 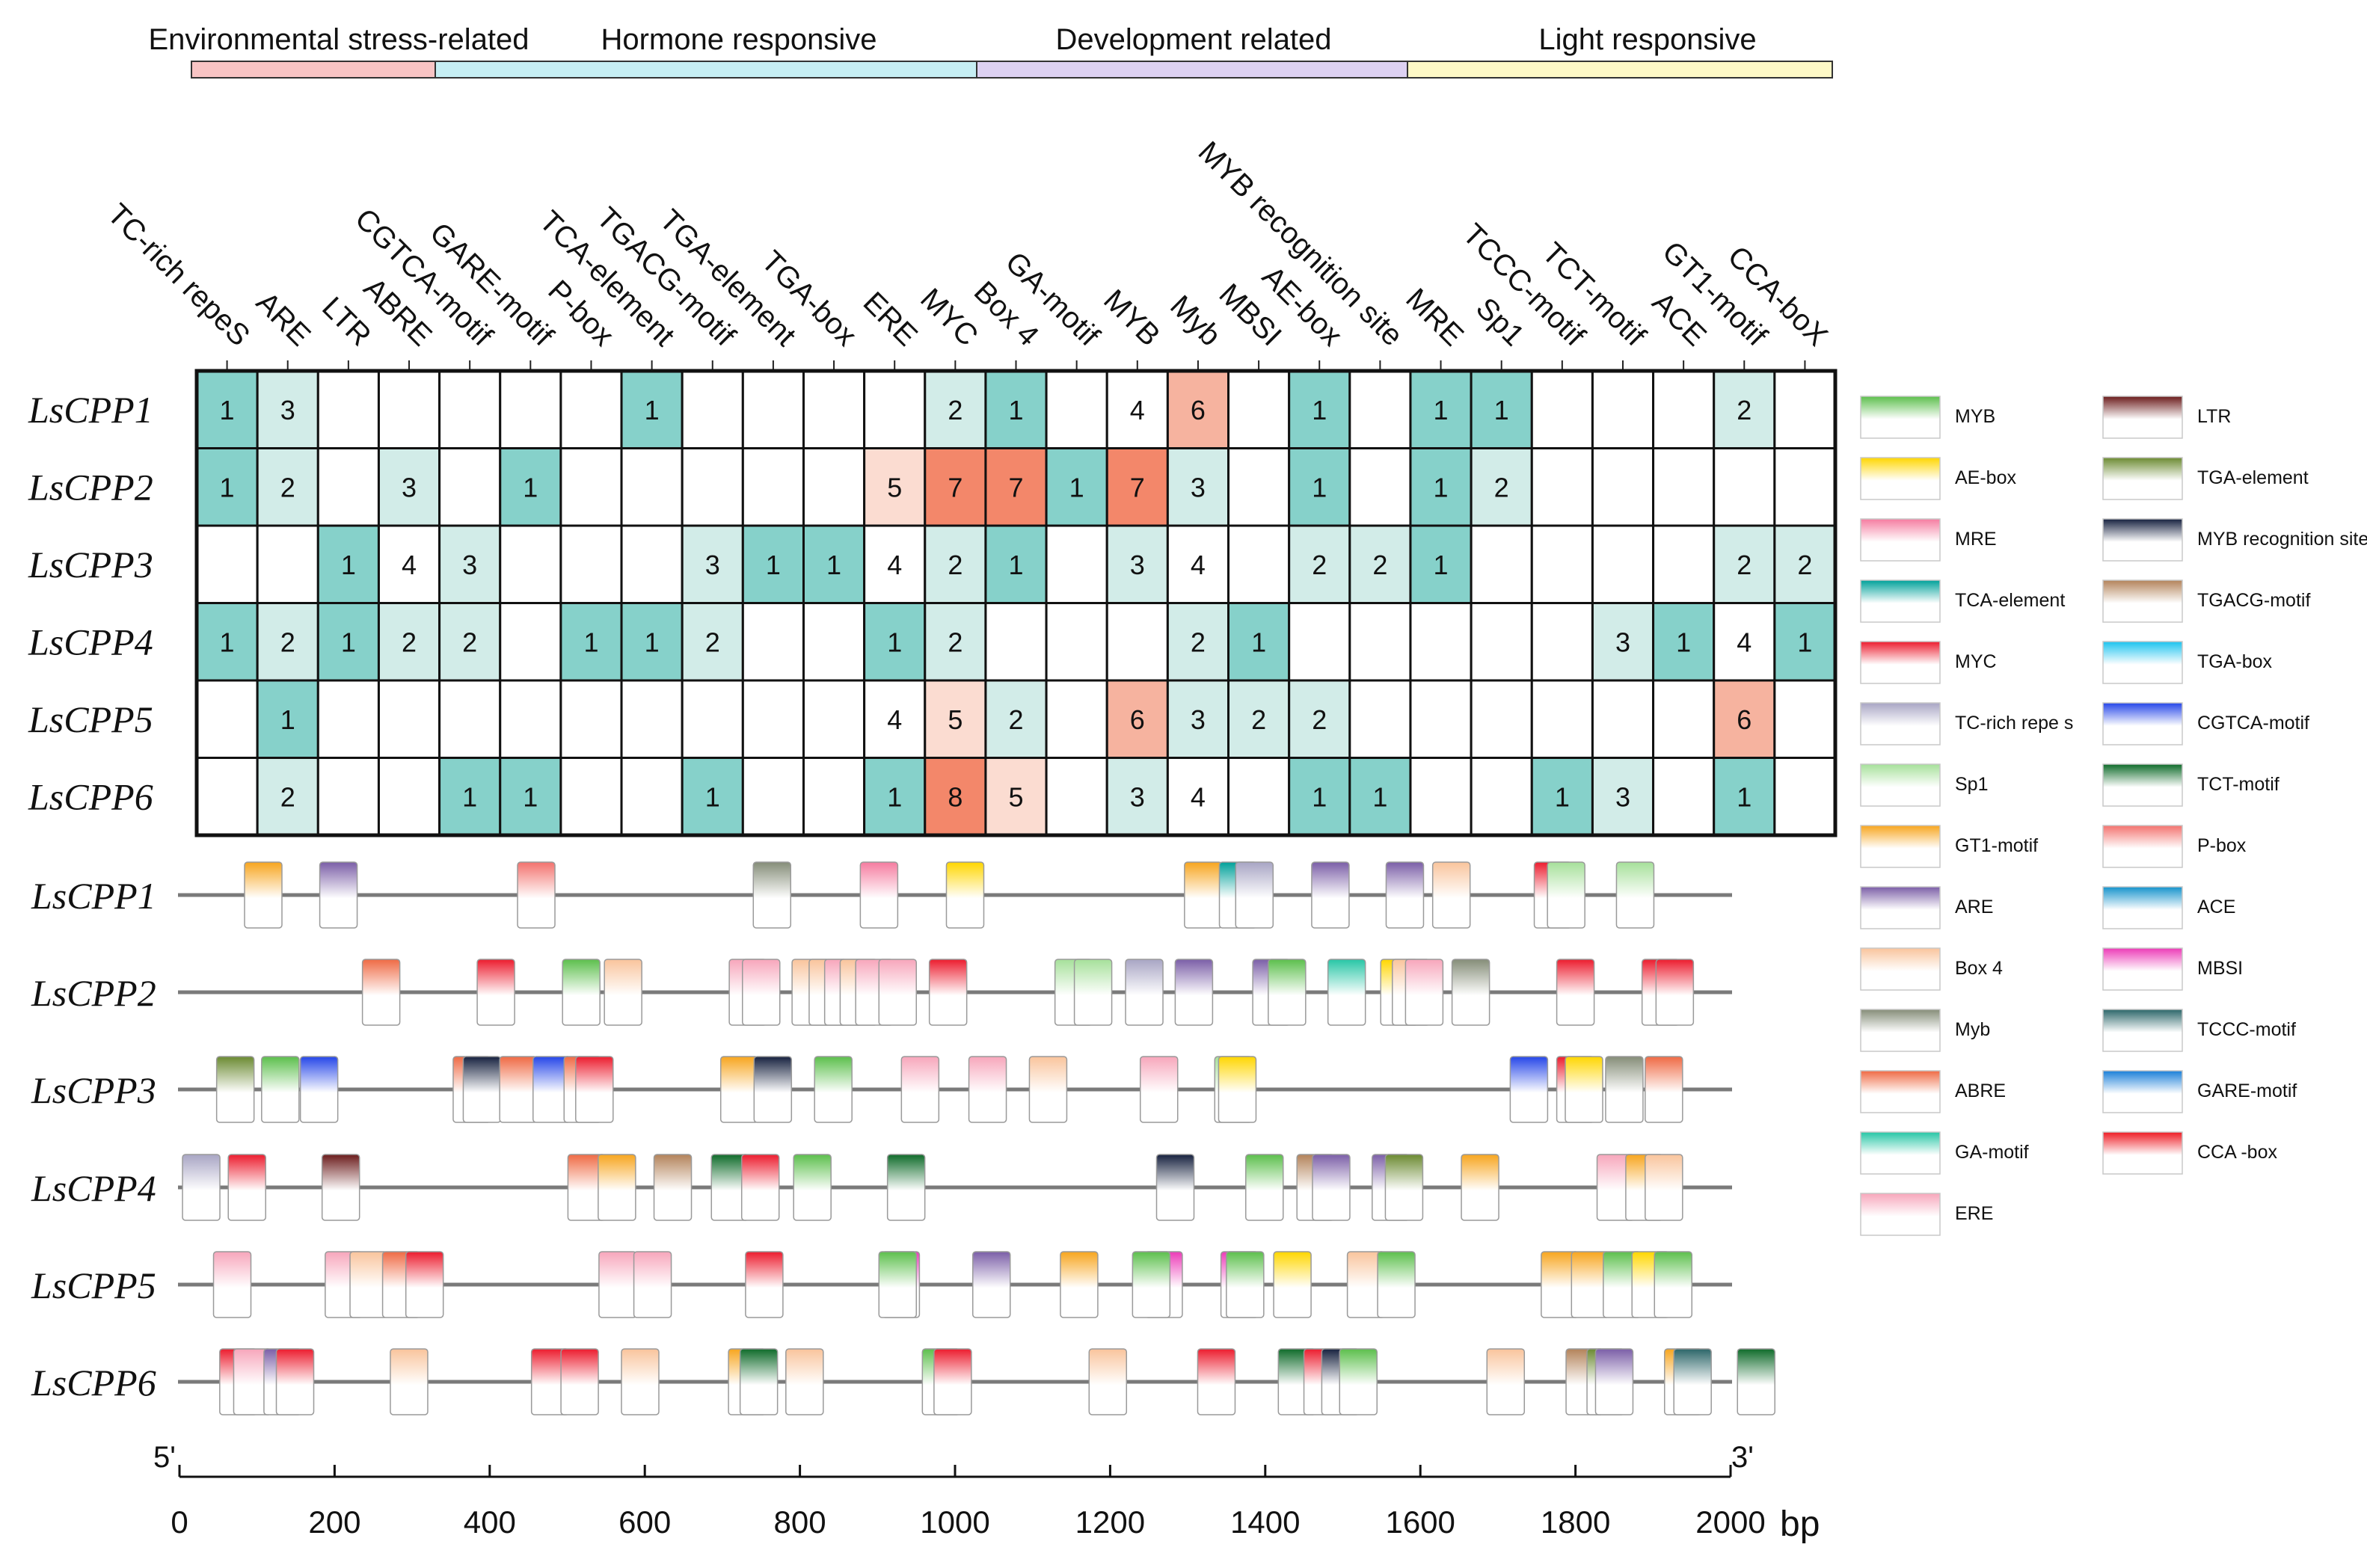 I want to click on axis-tick-label: 1200, so click(x=1110, y=1522).